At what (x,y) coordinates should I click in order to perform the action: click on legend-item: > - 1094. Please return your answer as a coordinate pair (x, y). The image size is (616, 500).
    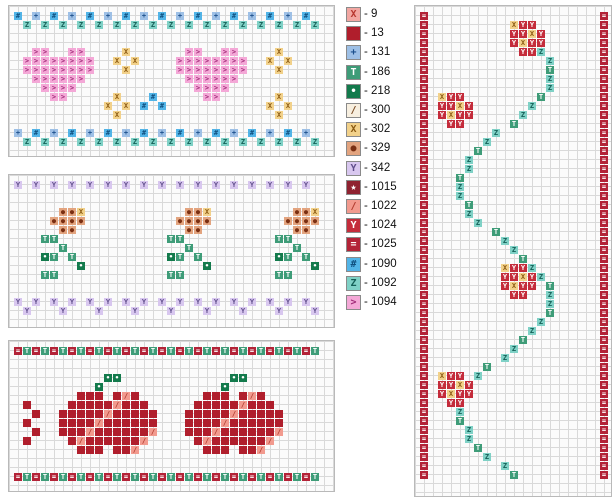
    Looking at the image, I should click on (379, 303).